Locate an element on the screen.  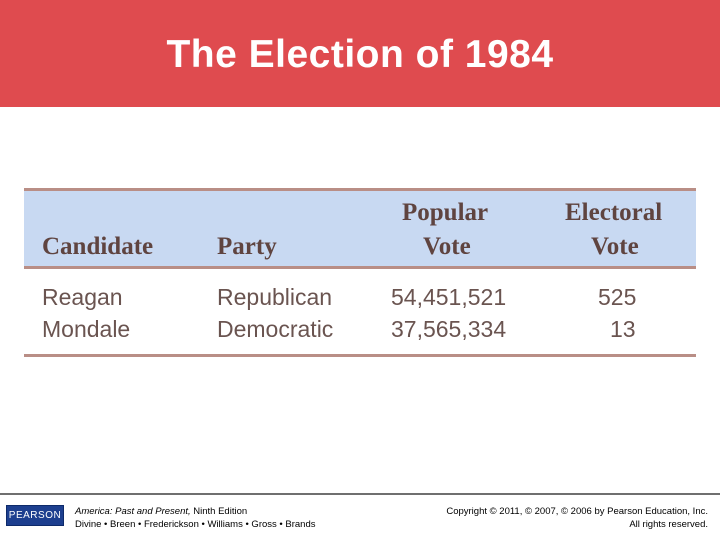
logo-text: PEARSON is located at coordinates (35, 515).